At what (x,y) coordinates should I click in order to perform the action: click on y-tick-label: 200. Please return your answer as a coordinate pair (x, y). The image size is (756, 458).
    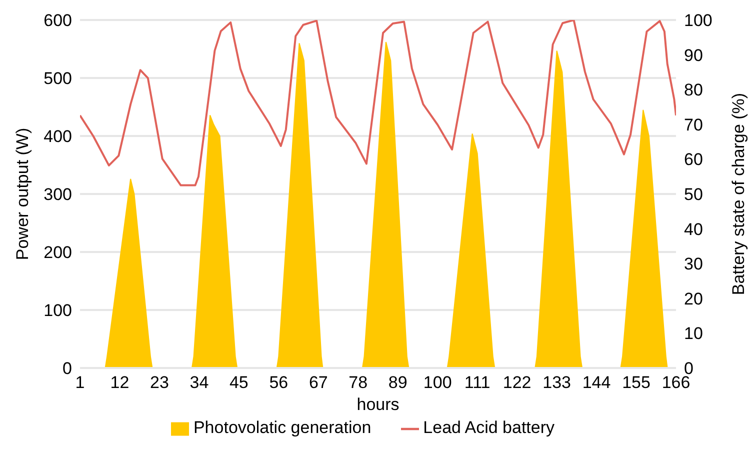
    Looking at the image, I should click on (58, 252).